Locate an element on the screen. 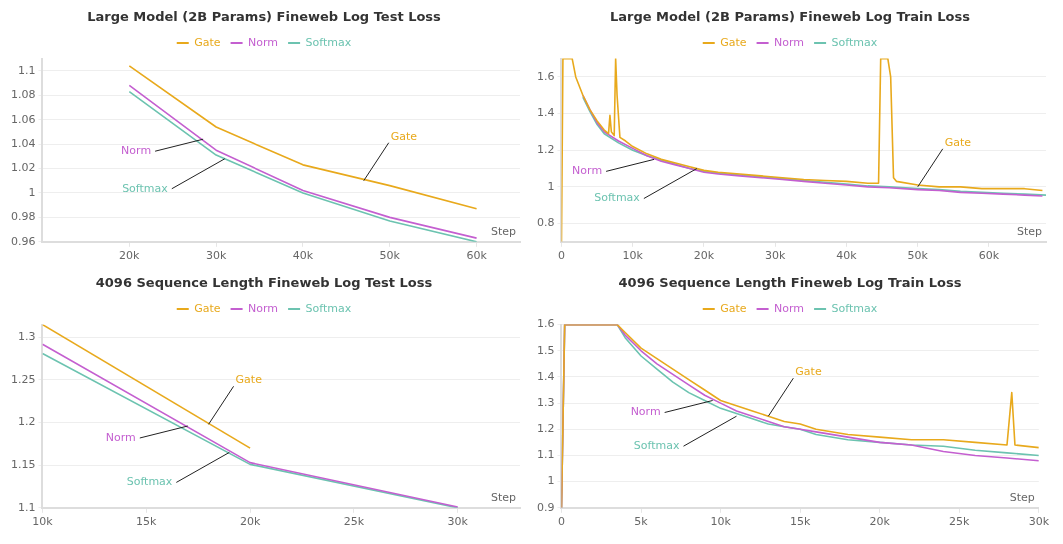 This screenshot has width=1063, height=544. chart-title: 4096 Sequence Length Fineweb Log Test Loss is located at coordinates (264, 283).